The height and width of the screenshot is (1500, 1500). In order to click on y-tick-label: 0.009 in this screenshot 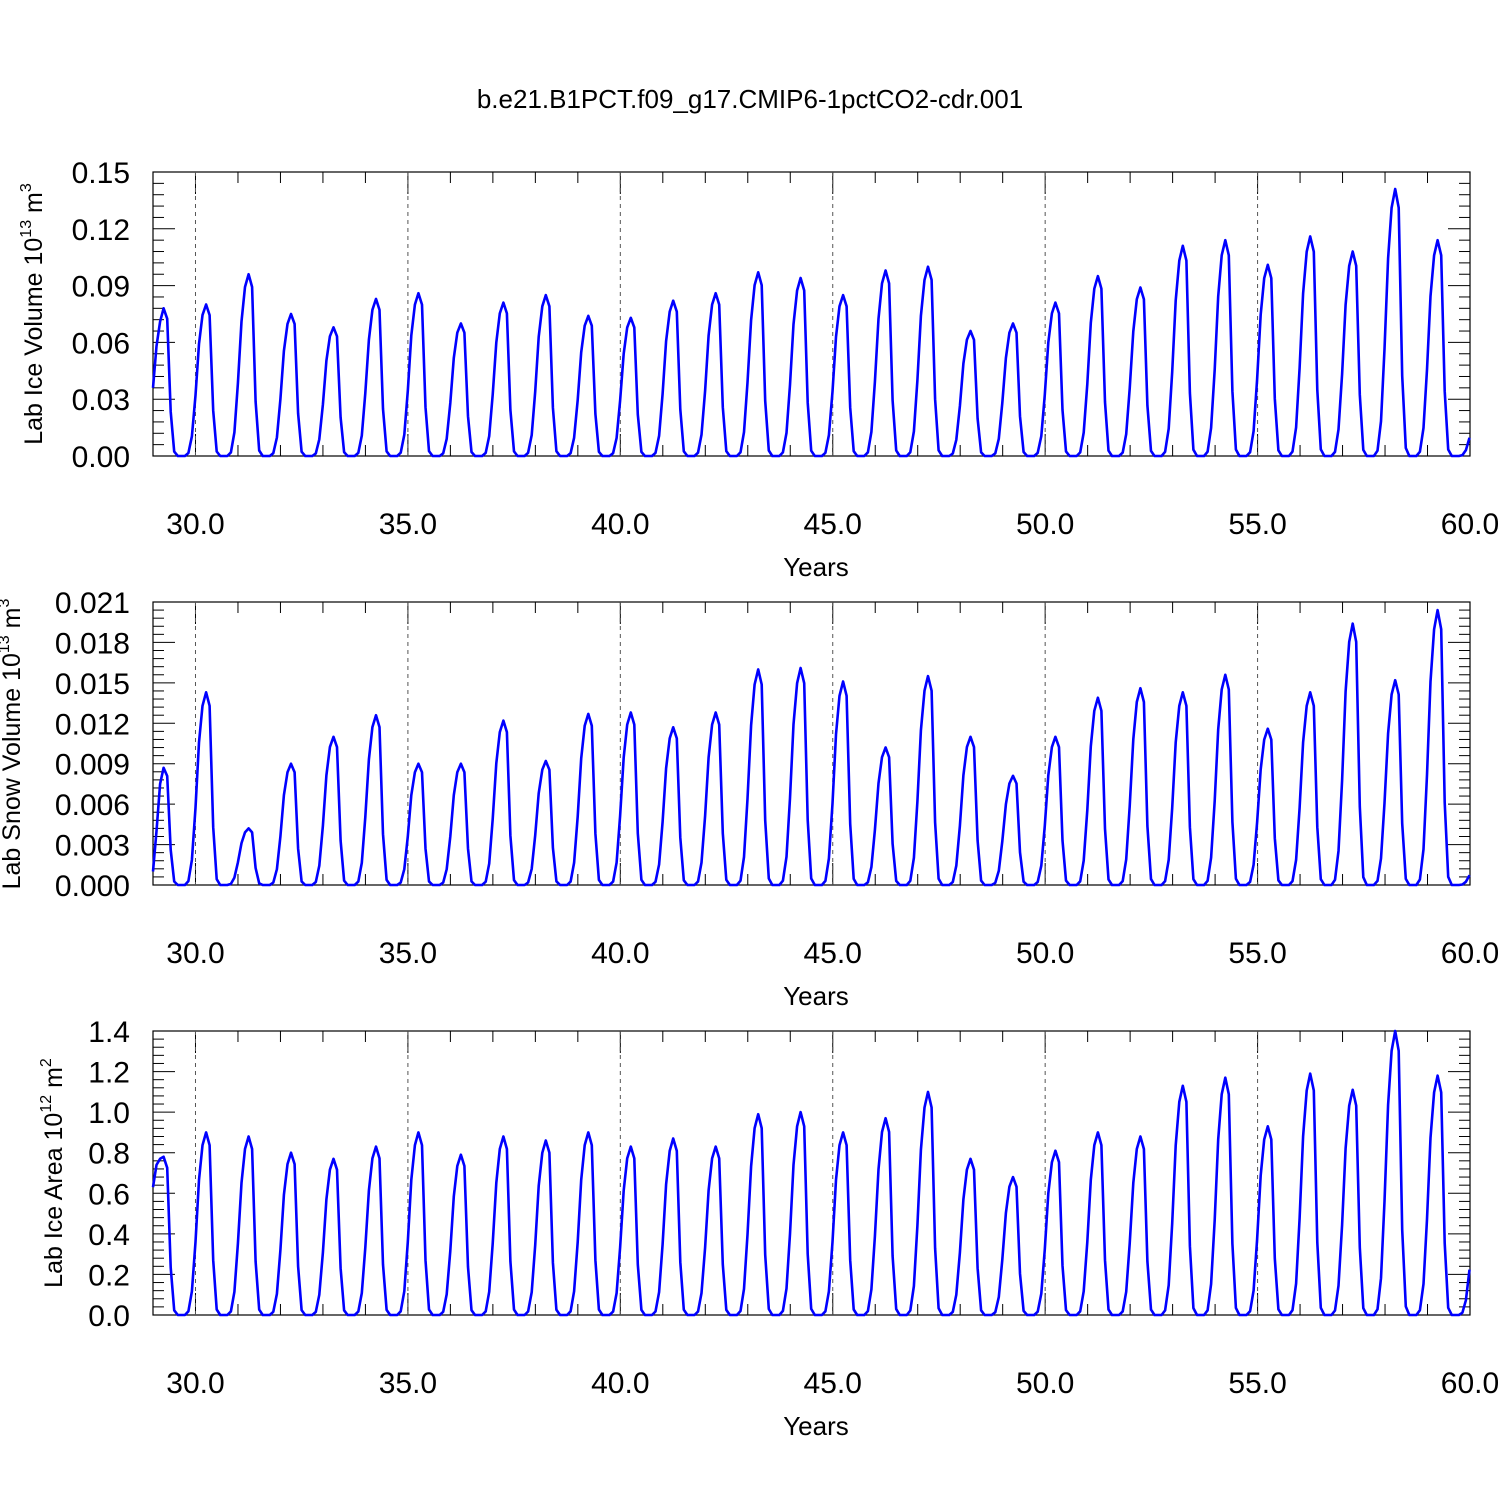, I will do `click(92, 765)`.